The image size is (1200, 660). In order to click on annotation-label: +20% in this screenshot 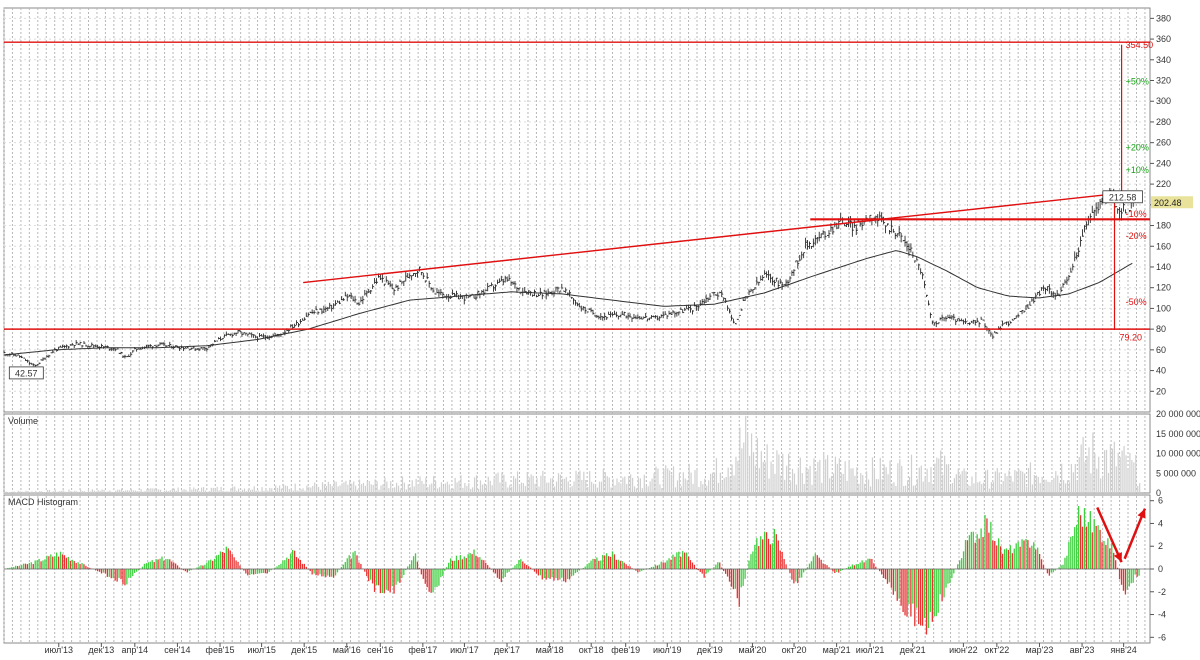, I will do `click(1137, 148)`.